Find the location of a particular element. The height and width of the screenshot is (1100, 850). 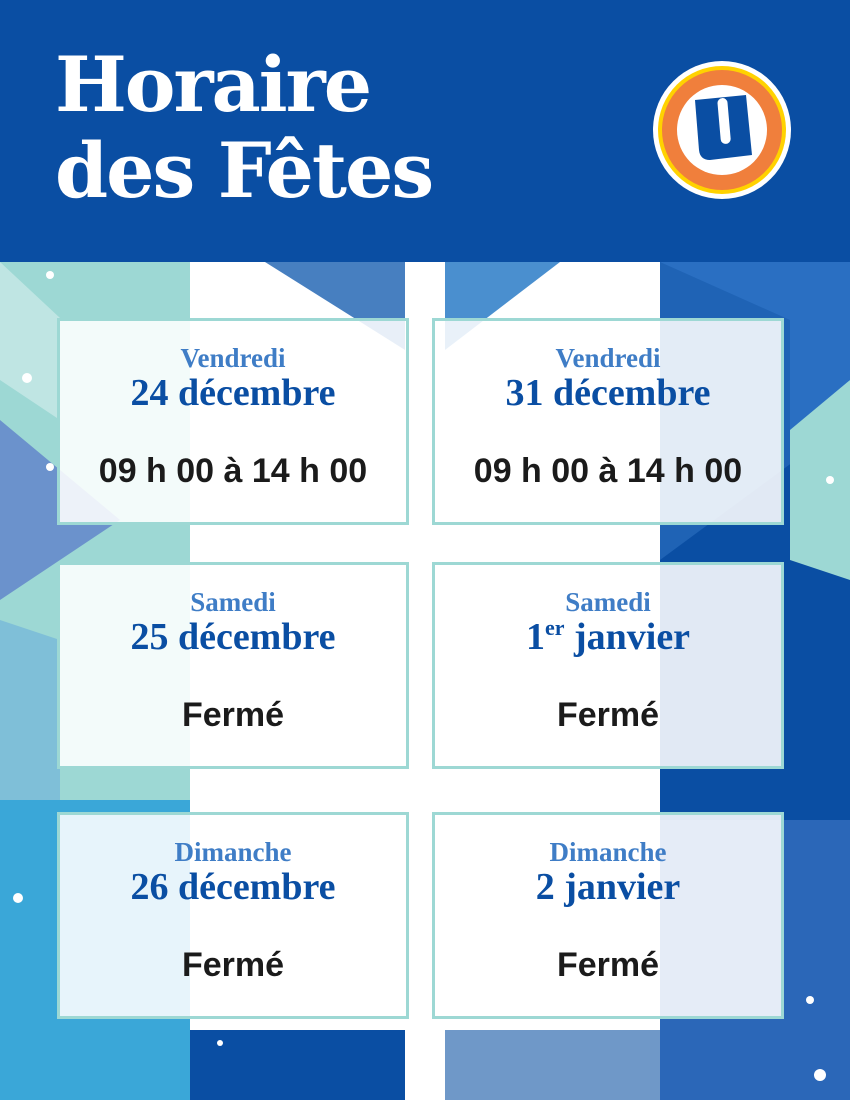

page-title: Horaire des Fêtes is located at coordinates (244, 127).